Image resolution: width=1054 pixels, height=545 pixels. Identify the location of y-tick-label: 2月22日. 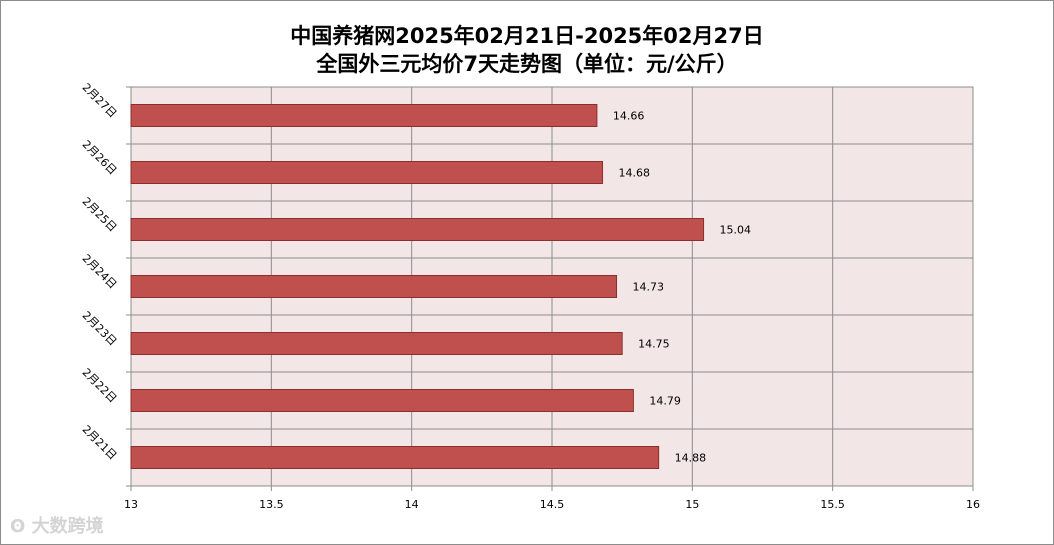
(100, 386).